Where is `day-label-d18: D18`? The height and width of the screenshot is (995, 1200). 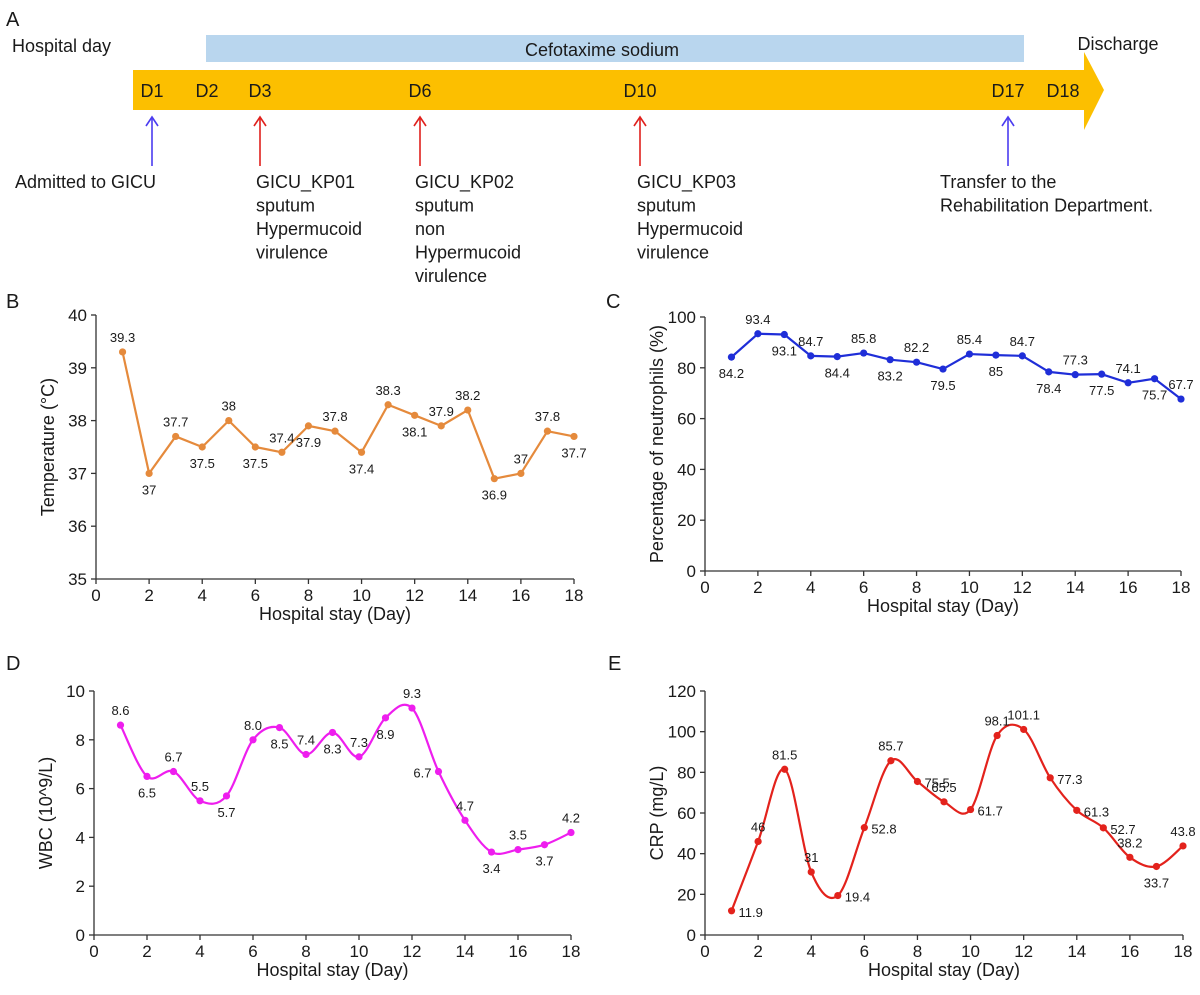
day-label-d18: D18 is located at coordinates (1062, 91).